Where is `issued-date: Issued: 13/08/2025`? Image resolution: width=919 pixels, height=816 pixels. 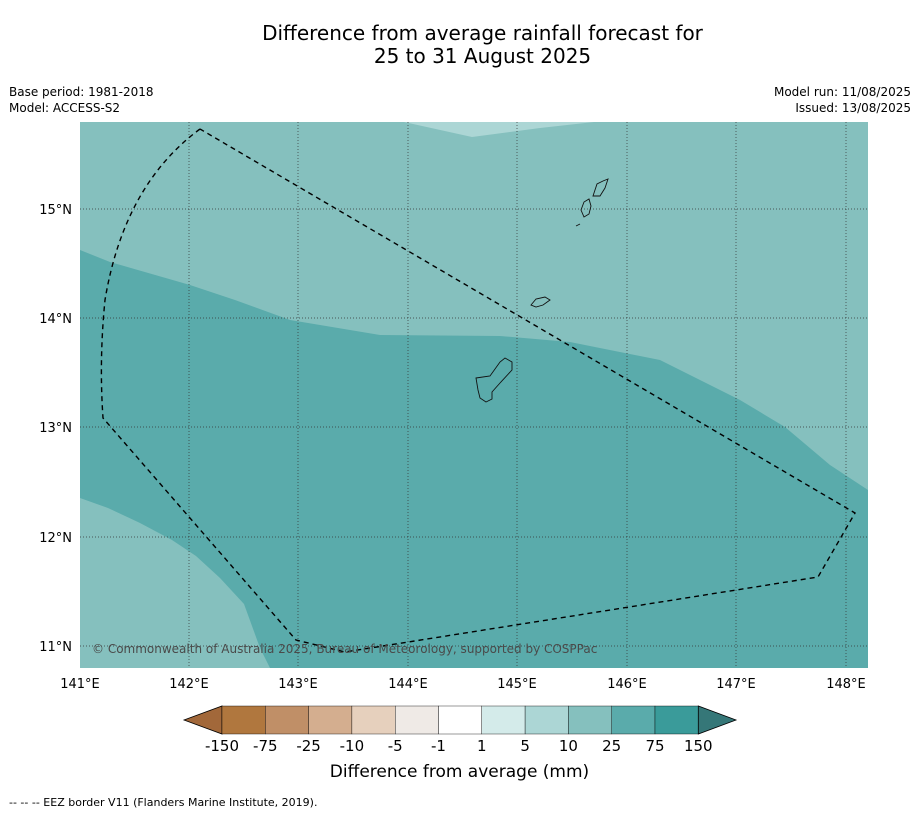 issued-date: Issued: 13/08/2025 is located at coordinates (853, 108).